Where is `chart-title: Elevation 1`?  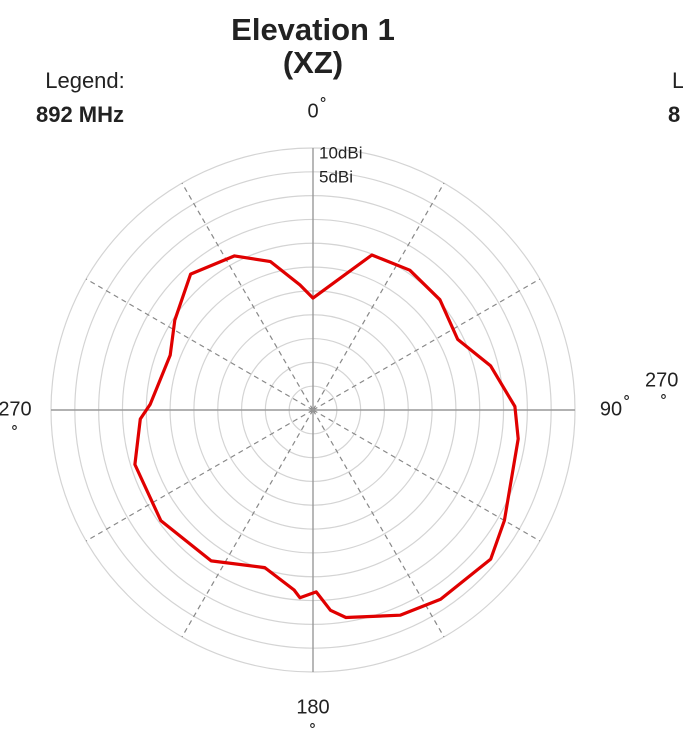 chart-title: Elevation 1 is located at coordinates (313, 29).